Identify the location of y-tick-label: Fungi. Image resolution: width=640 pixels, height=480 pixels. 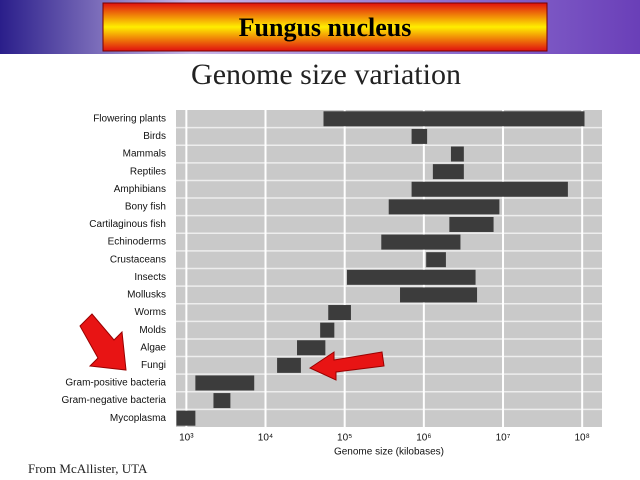
(153, 365).